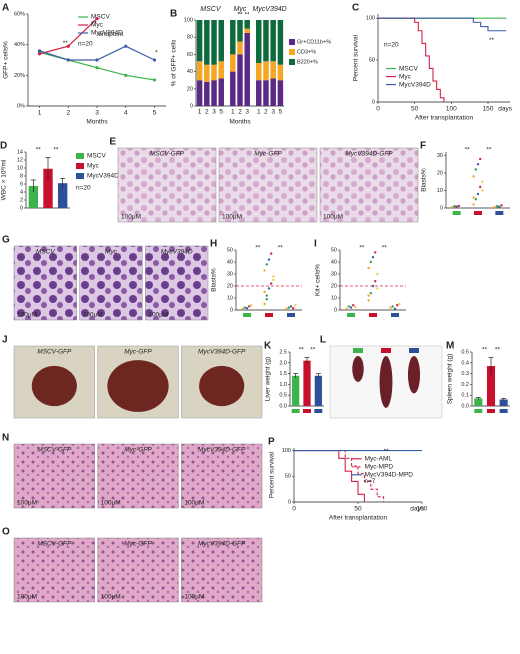  Describe the element at coordinates (3, 146) in the screenshot. I see `panel-label: D` at that location.